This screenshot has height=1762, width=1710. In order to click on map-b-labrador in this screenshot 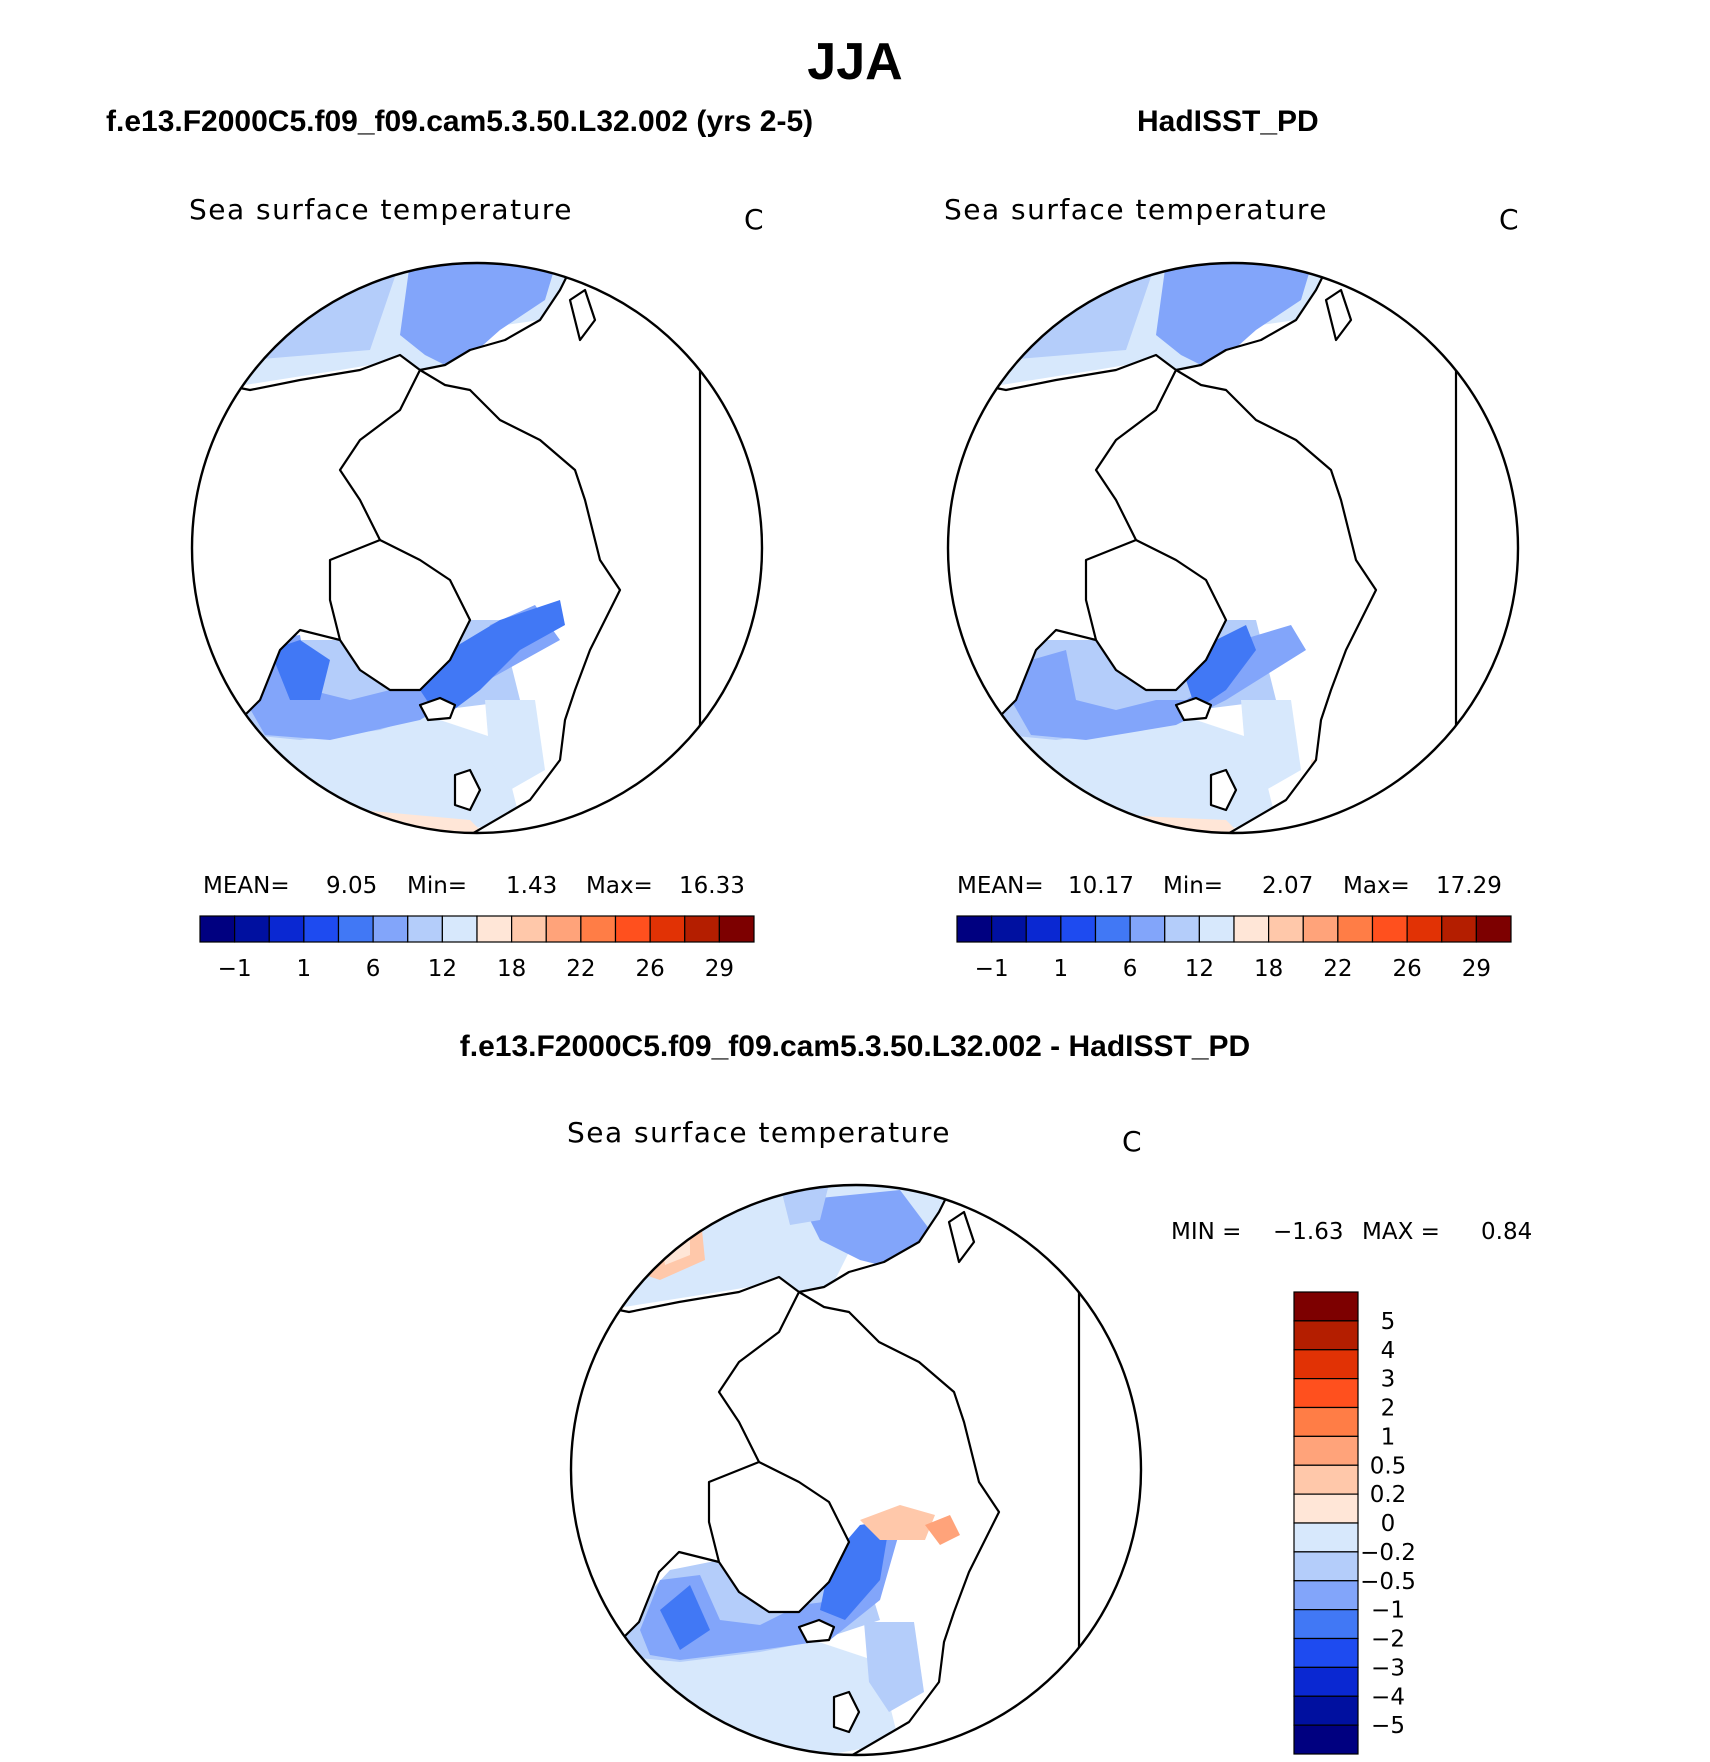, I will do `click(1158, 682)`.